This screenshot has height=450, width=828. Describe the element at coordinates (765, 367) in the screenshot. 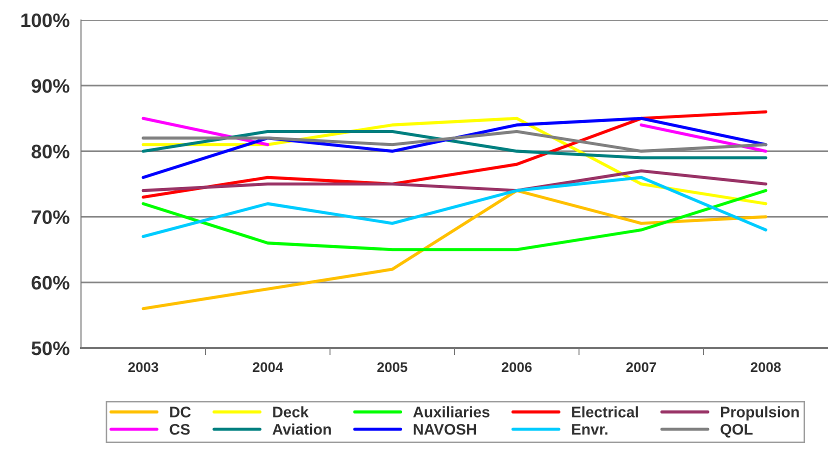

I see `x-tick-label: 2008` at that location.